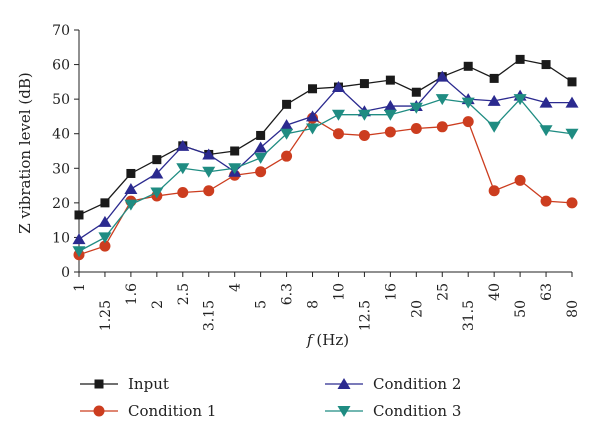 This screenshot has height=439, width=600. What do you see at coordinates (25, 152) in the screenshot?
I see `y-axis-title: Z vibration level (dB)` at bounding box center [25, 152].